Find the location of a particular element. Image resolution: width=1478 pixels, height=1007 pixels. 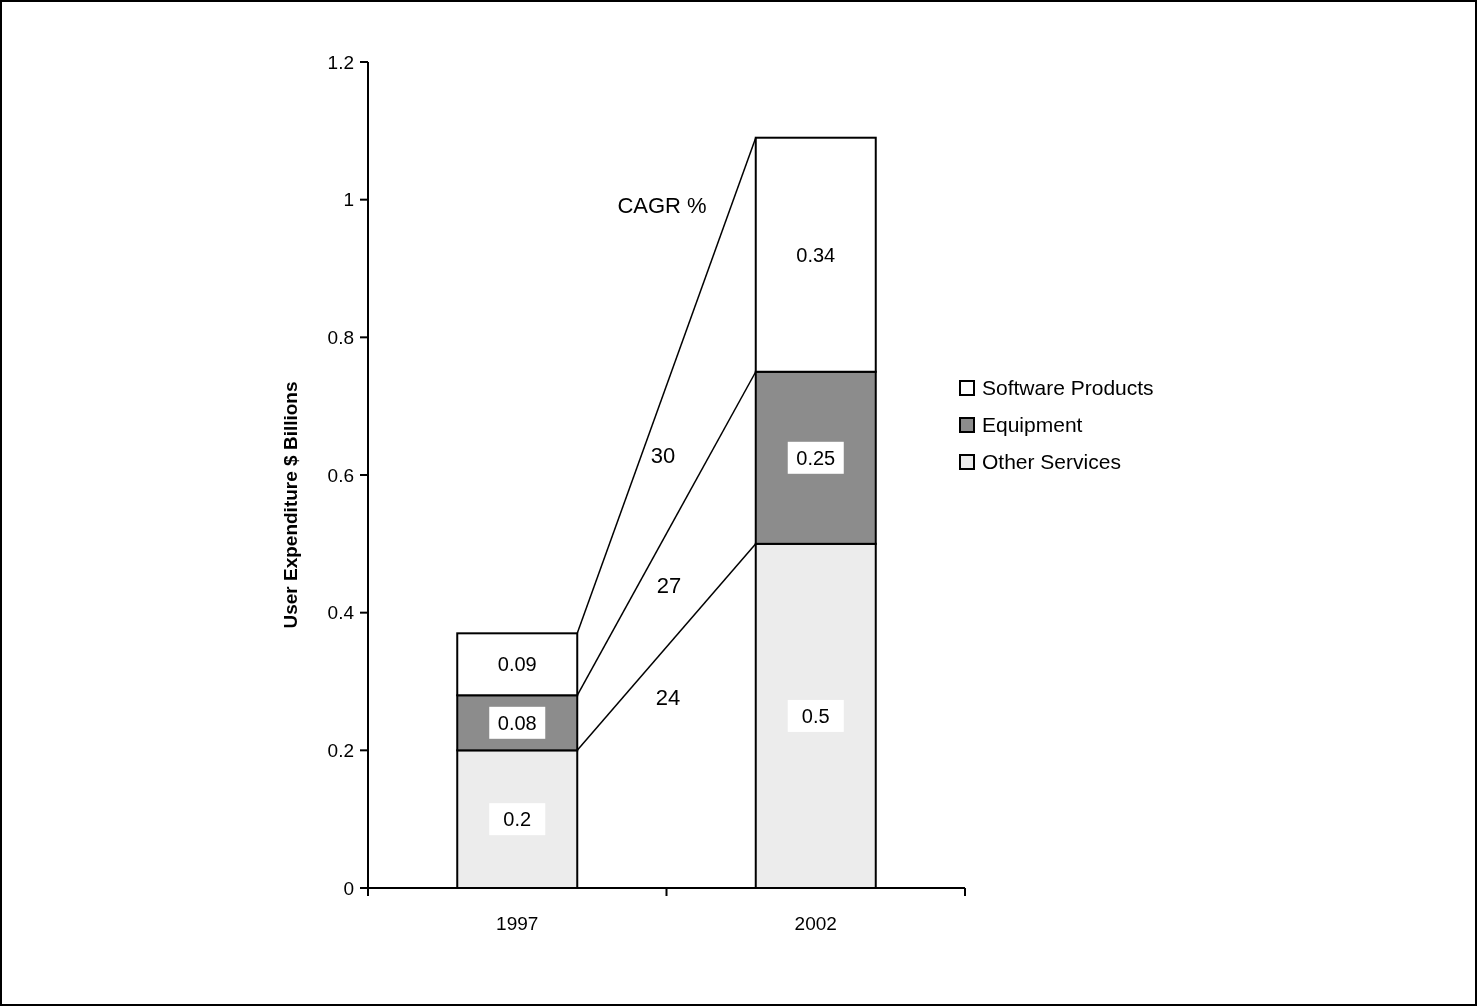

data-label: 0.08 is located at coordinates (517, 722).